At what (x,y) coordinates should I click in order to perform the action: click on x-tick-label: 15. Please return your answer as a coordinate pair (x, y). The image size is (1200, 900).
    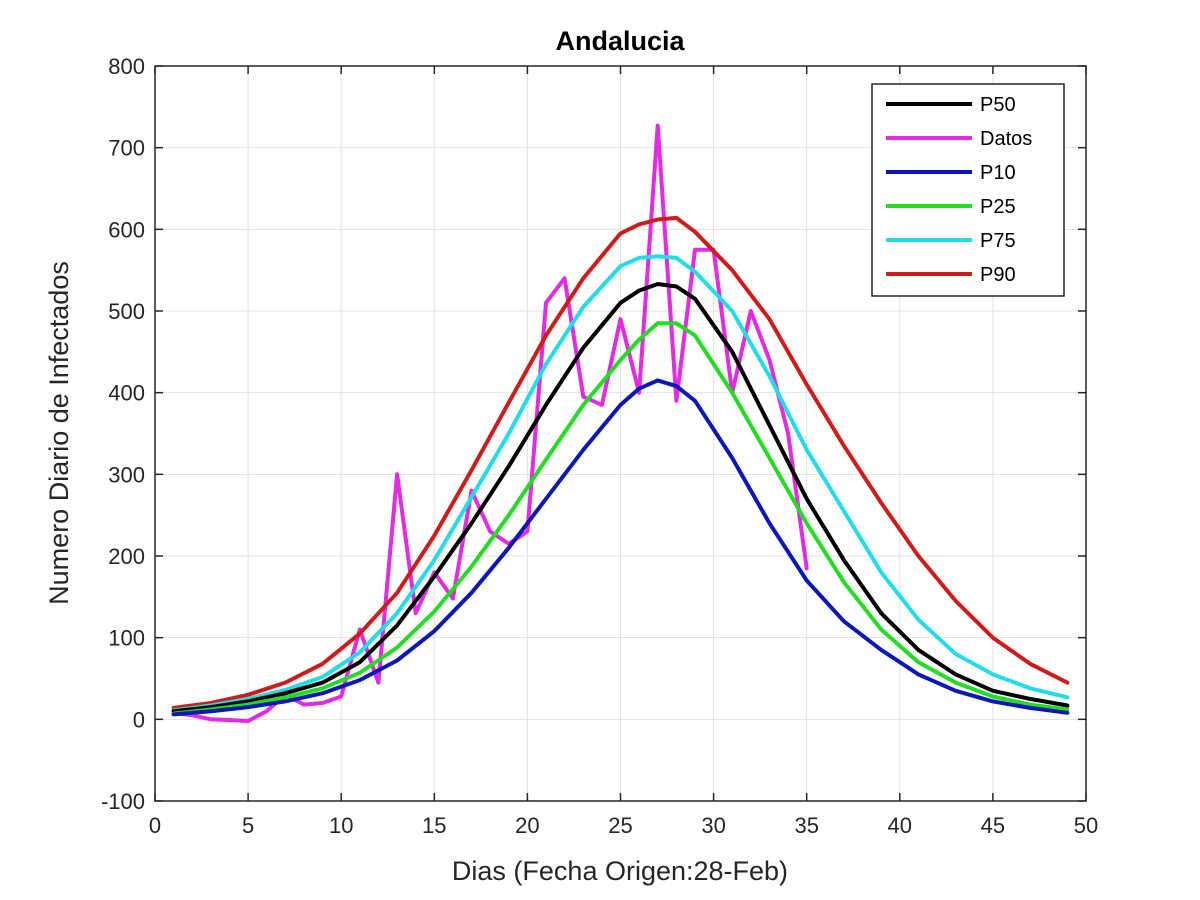
    Looking at the image, I should click on (434, 825).